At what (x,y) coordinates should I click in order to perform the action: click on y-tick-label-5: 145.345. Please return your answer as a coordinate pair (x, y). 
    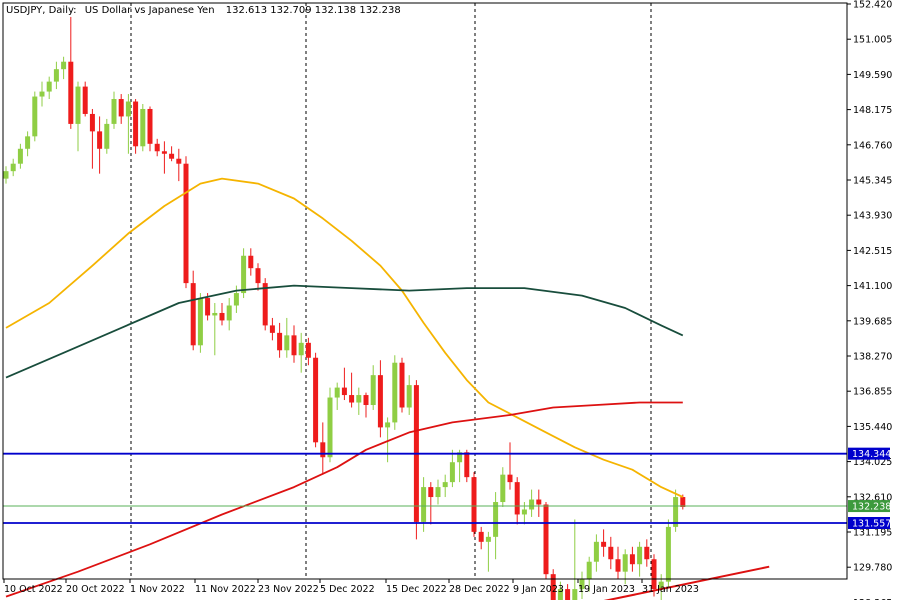
    Looking at the image, I should click on (872, 181).